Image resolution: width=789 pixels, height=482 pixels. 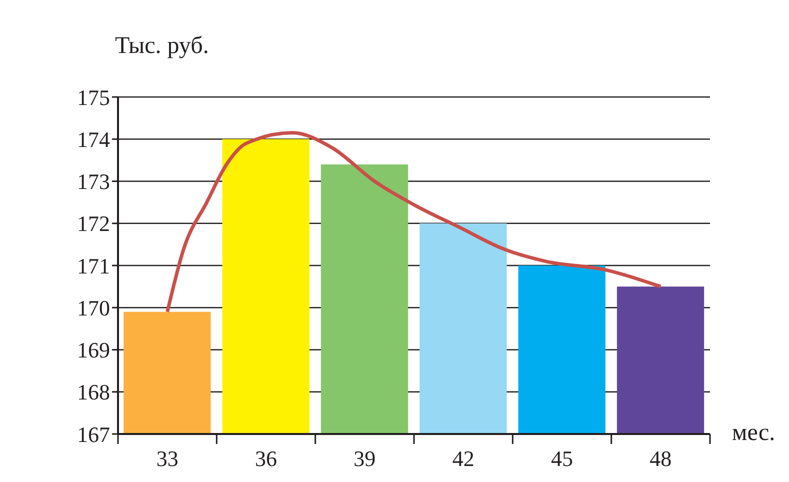 What do you see at coordinates (162, 46) in the screenshot?
I see `y-axis-title: Тыс. руб.` at bounding box center [162, 46].